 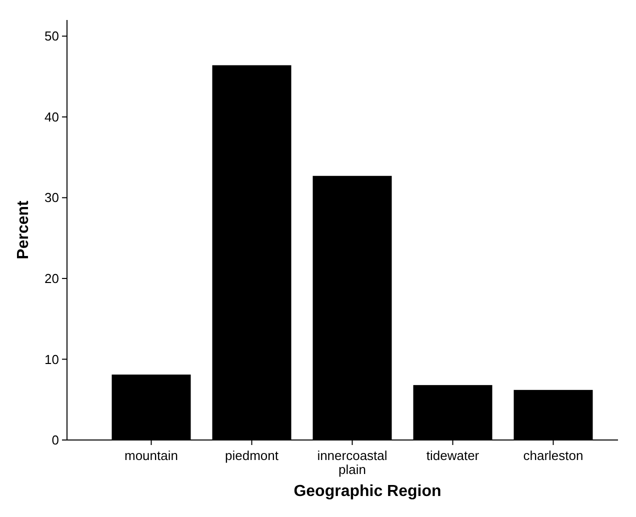 I want to click on y-tick-label: 40, so click(x=51, y=116).